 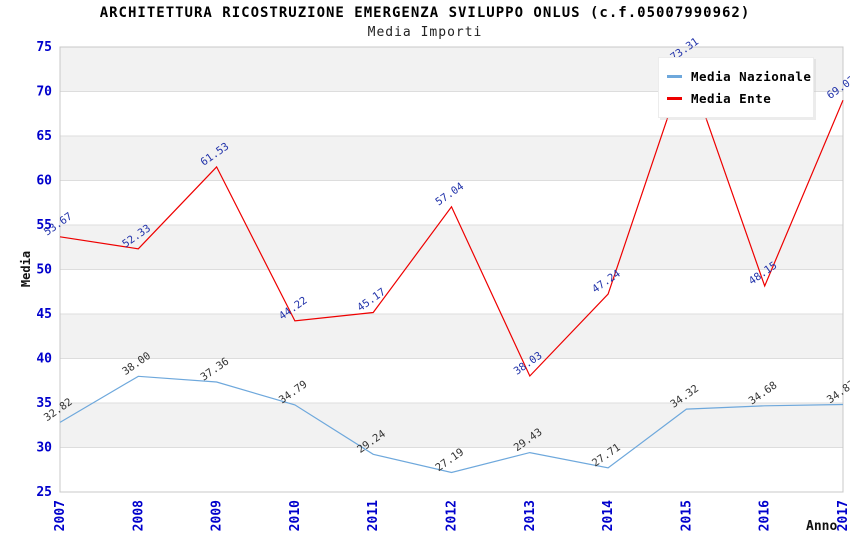 I want to click on legend-item-media-nazionale: Media Nazionale, so click(x=739, y=76).